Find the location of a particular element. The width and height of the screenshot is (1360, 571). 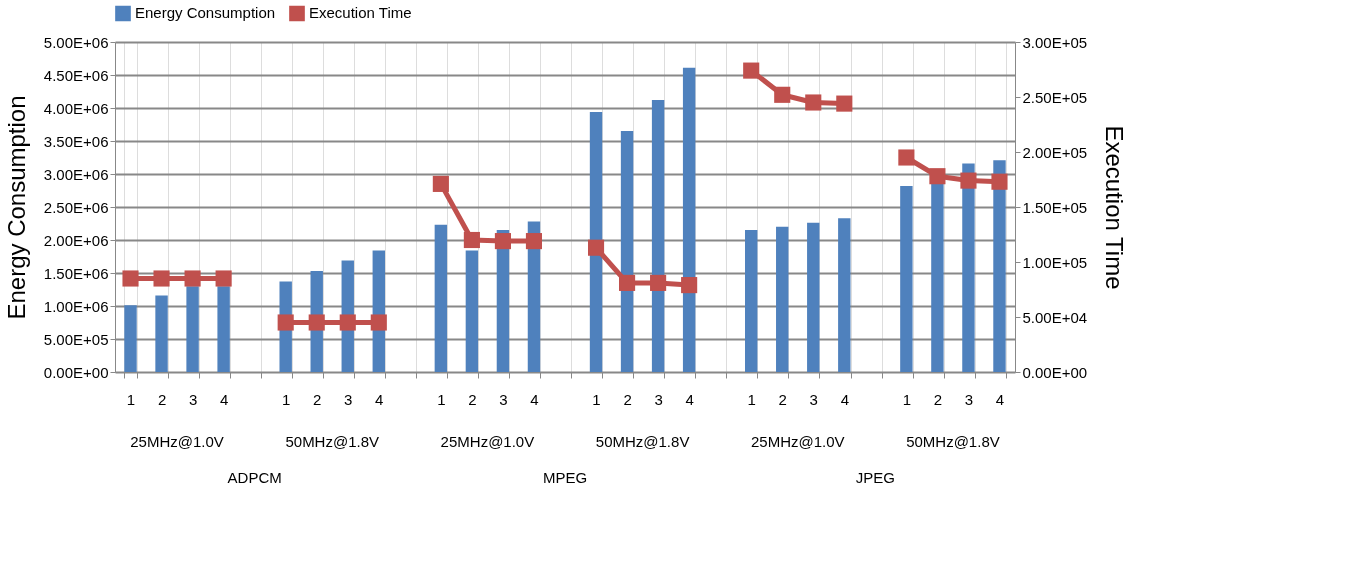

y2-tick-label: 2.50E+05 is located at coordinates (1055, 97).